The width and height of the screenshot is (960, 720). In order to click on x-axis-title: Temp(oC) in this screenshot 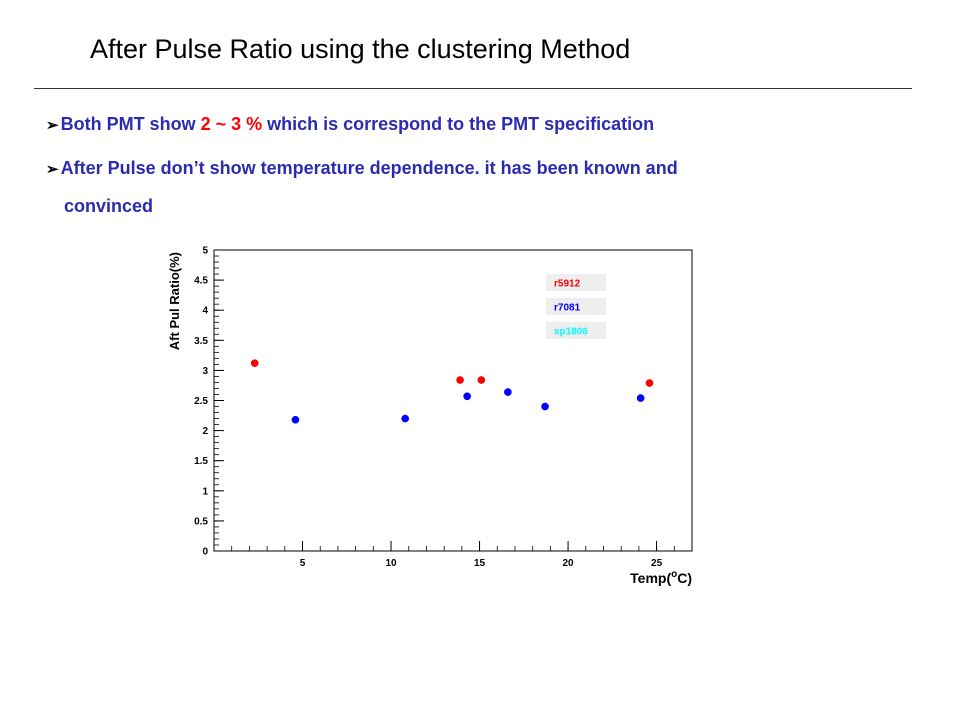, I will do `click(661, 577)`.